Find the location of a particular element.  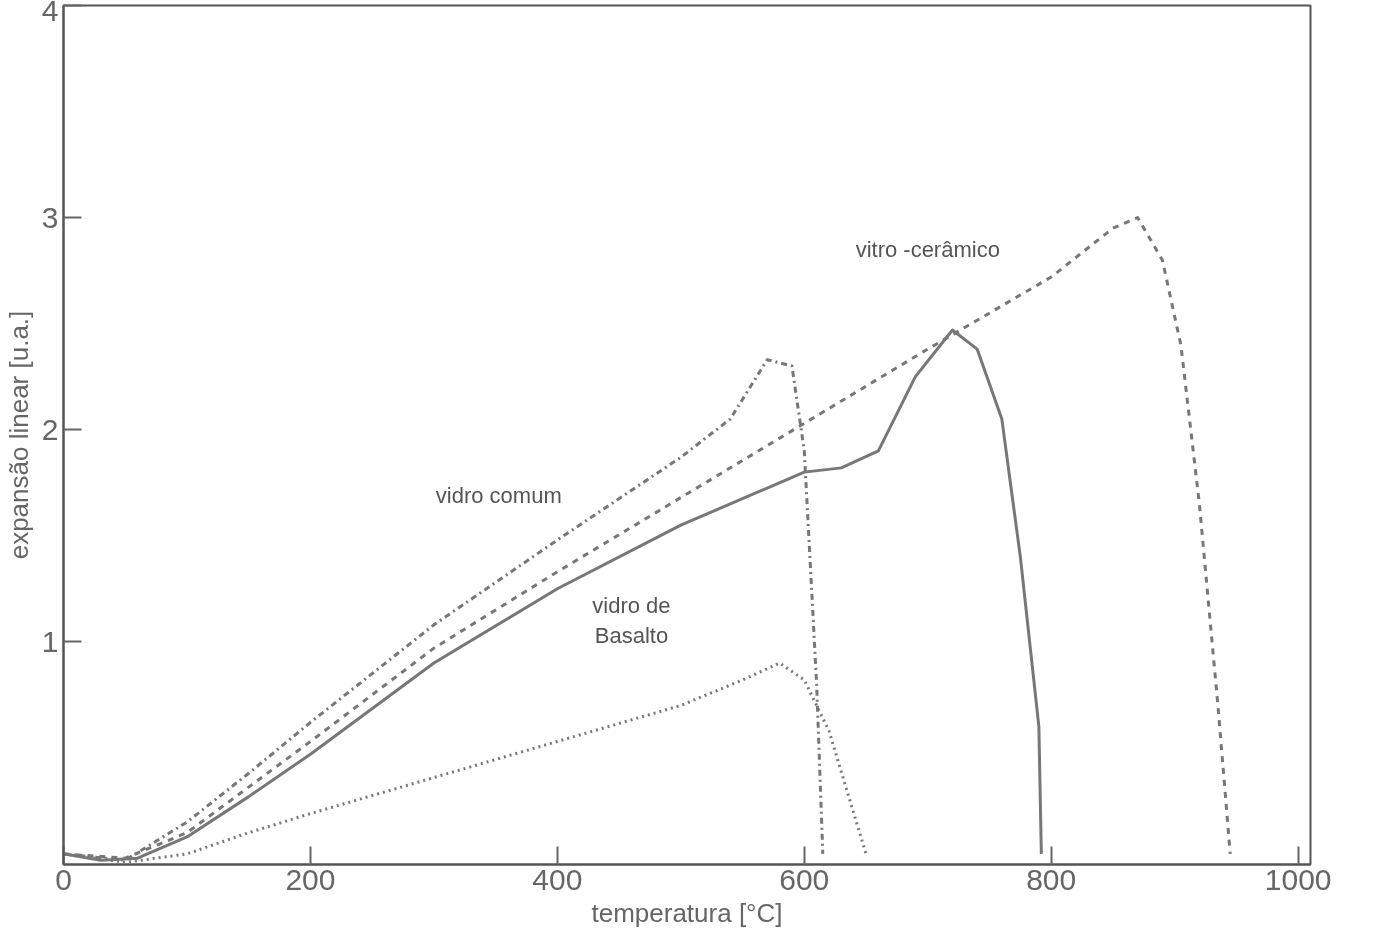

x-tick-label: 0 is located at coordinates (63, 879).